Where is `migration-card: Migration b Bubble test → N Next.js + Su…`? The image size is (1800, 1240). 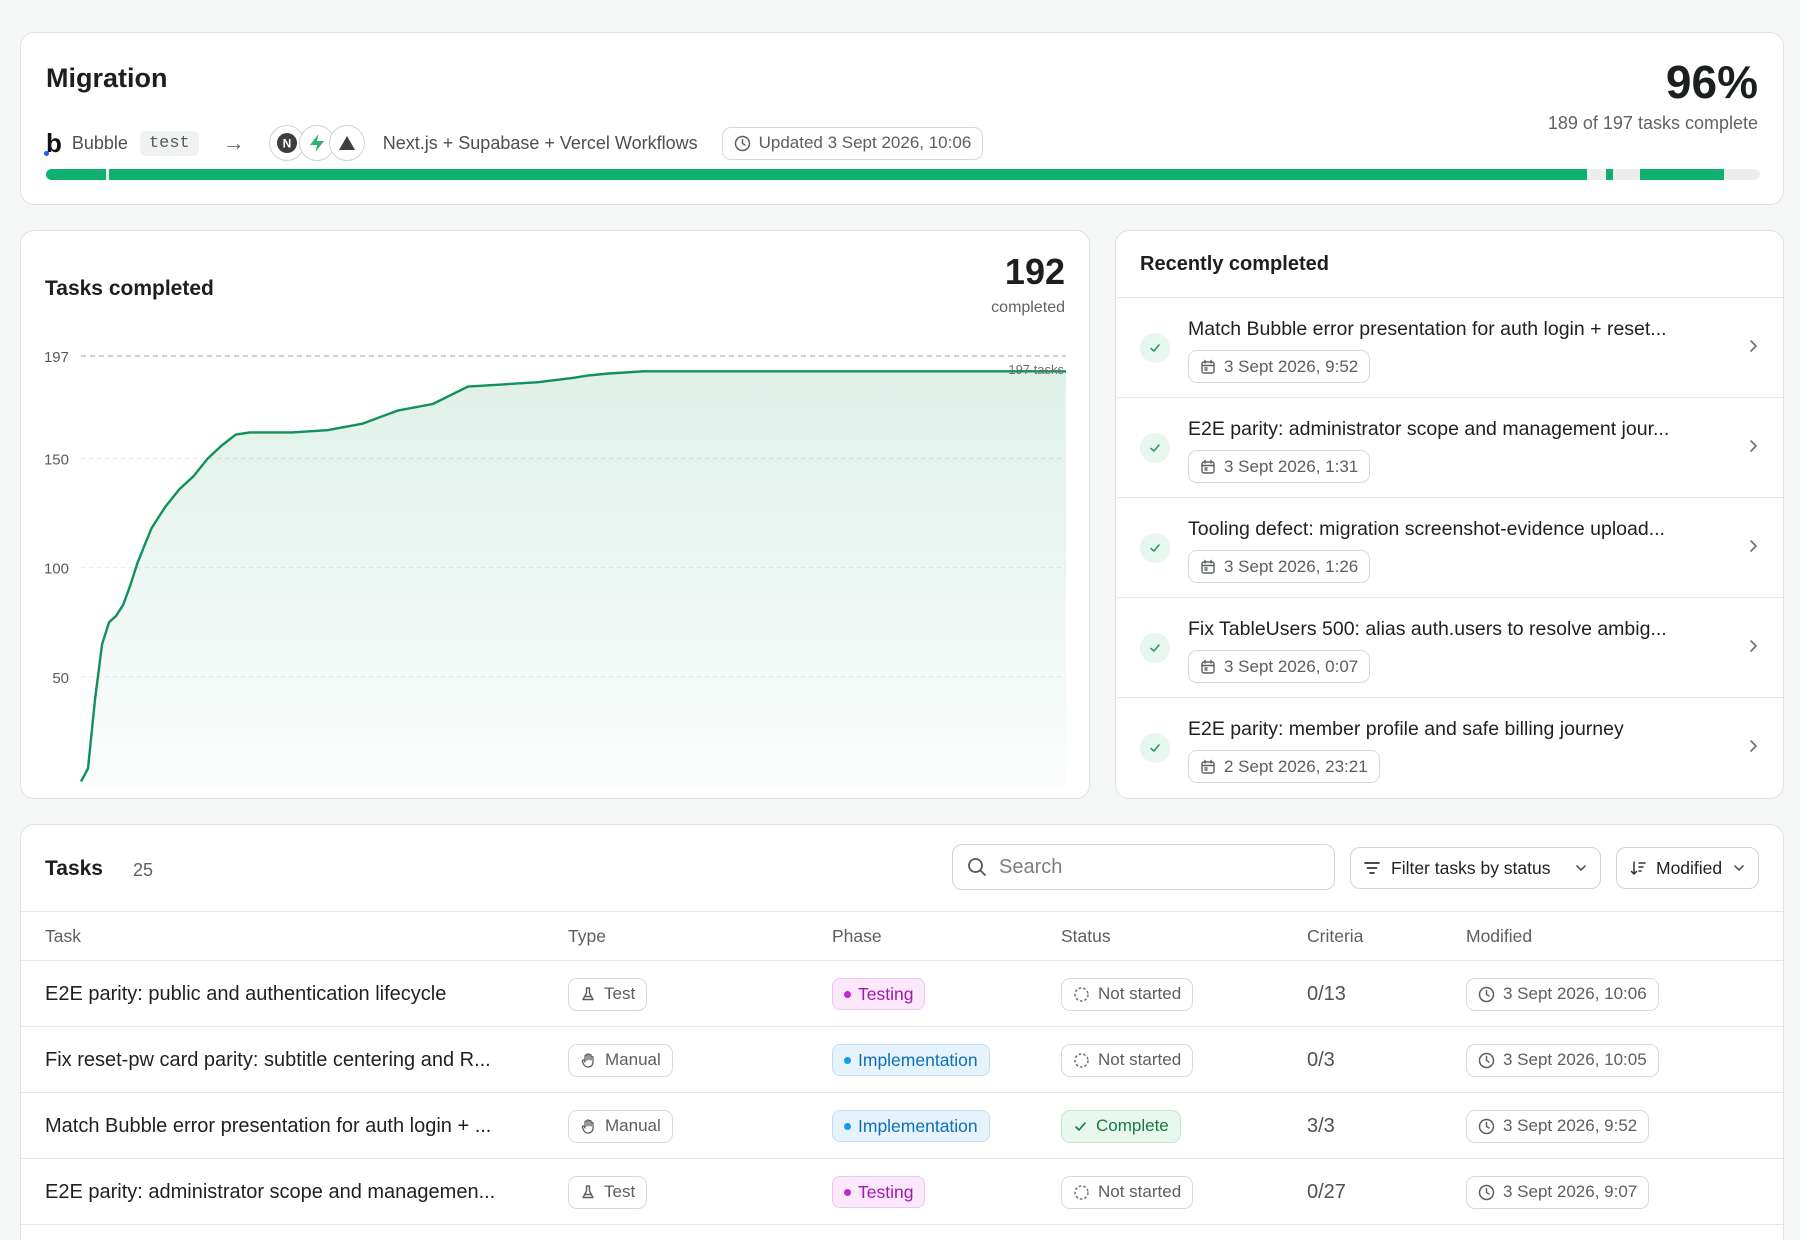 migration-card: Migration b Bubble test → N Next.js + Su… is located at coordinates (902, 118).